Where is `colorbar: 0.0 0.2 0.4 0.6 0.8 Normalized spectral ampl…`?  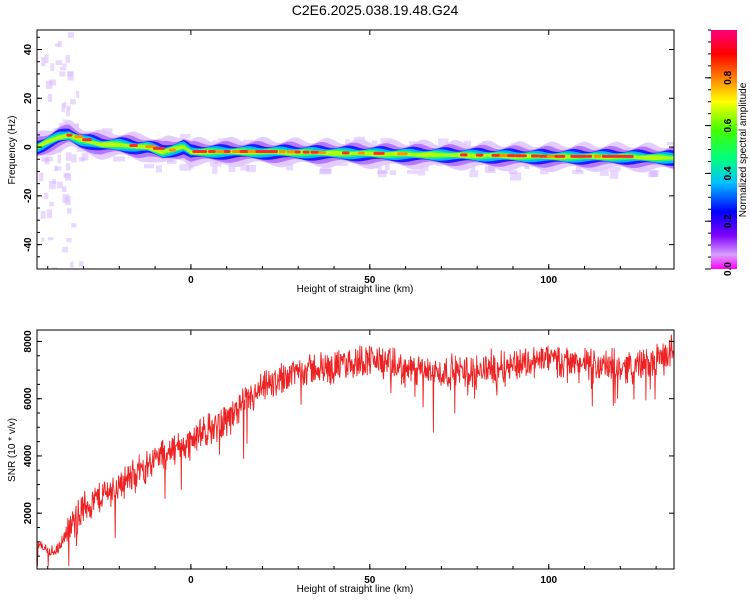 colorbar: 0.0 0.2 0.4 0.6 0.8 Normalized spectral ampl… is located at coordinates (727, 152).